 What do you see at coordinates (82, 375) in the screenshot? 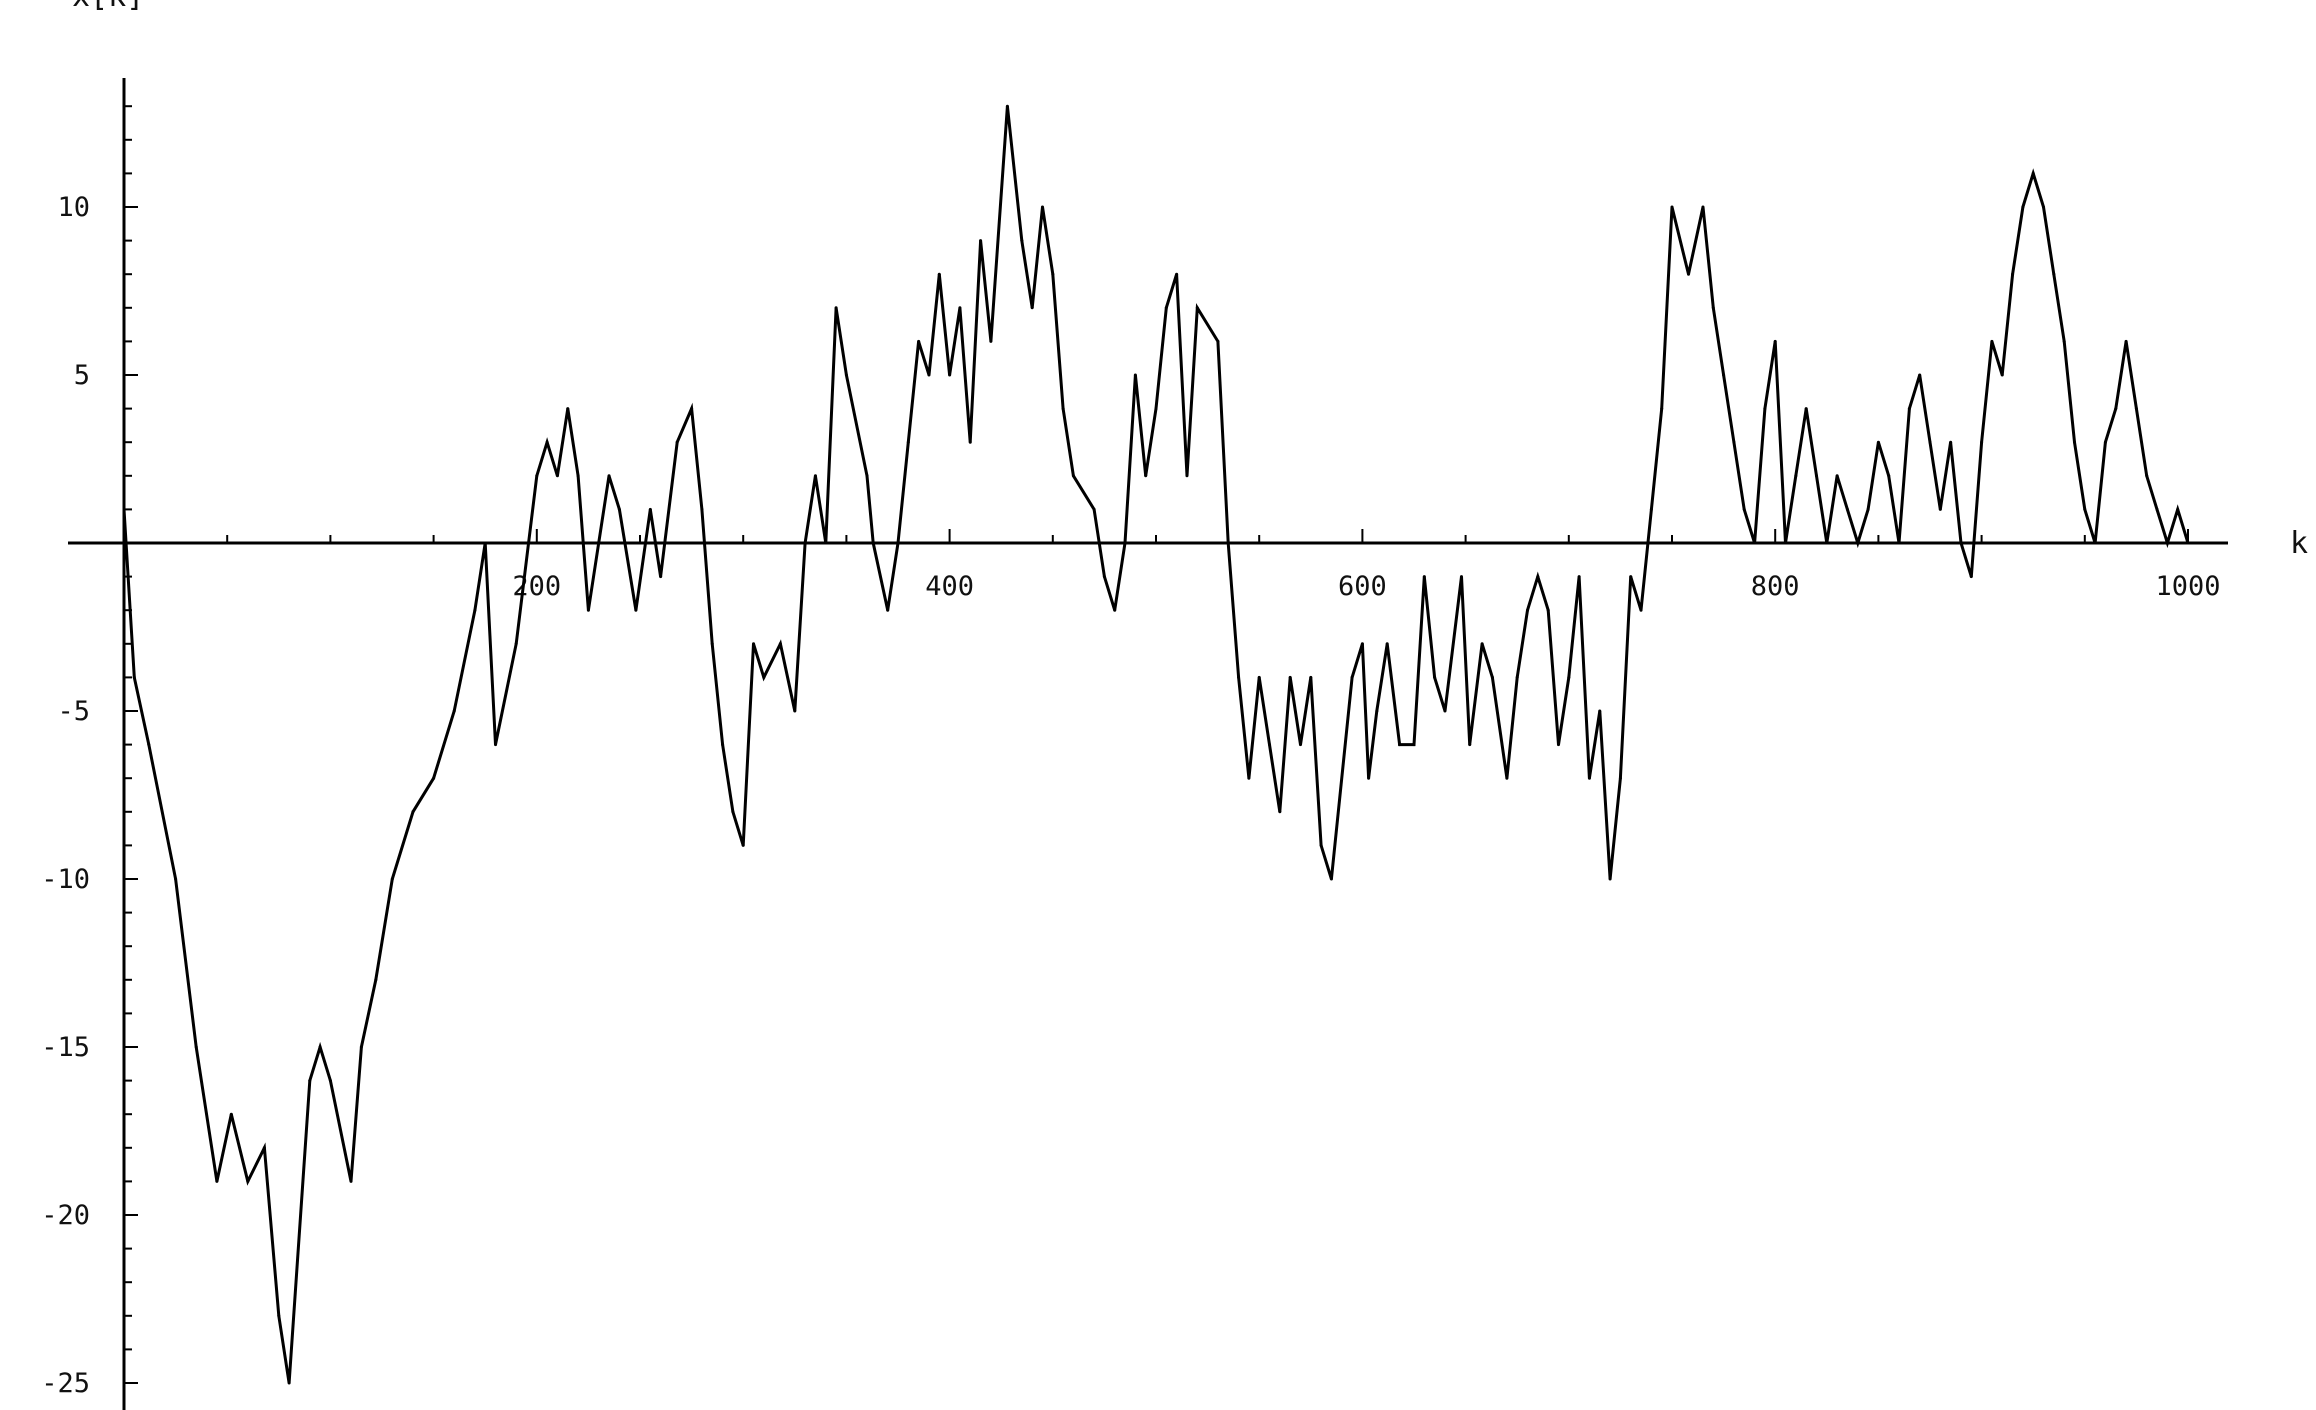
I see `y-tick-label: 5` at bounding box center [82, 375].